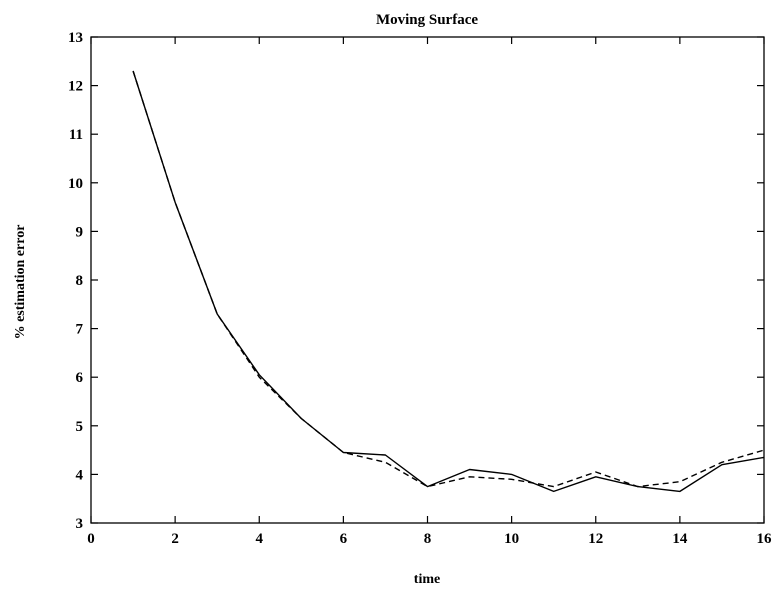 The width and height of the screenshot is (775, 590). Describe the element at coordinates (80, 475) in the screenshot. I see `y-tick-label: 4` at that location.